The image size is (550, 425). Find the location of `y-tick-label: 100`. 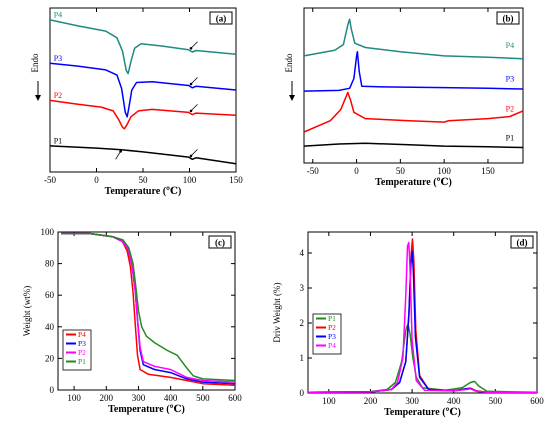

y-tick-label: 100 is located at coordinates (48, 232).